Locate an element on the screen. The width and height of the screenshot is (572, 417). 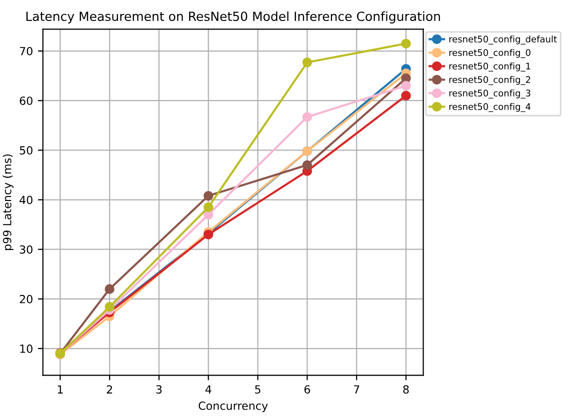
x-tick-label: 2 is located at coordinates (109, 389).